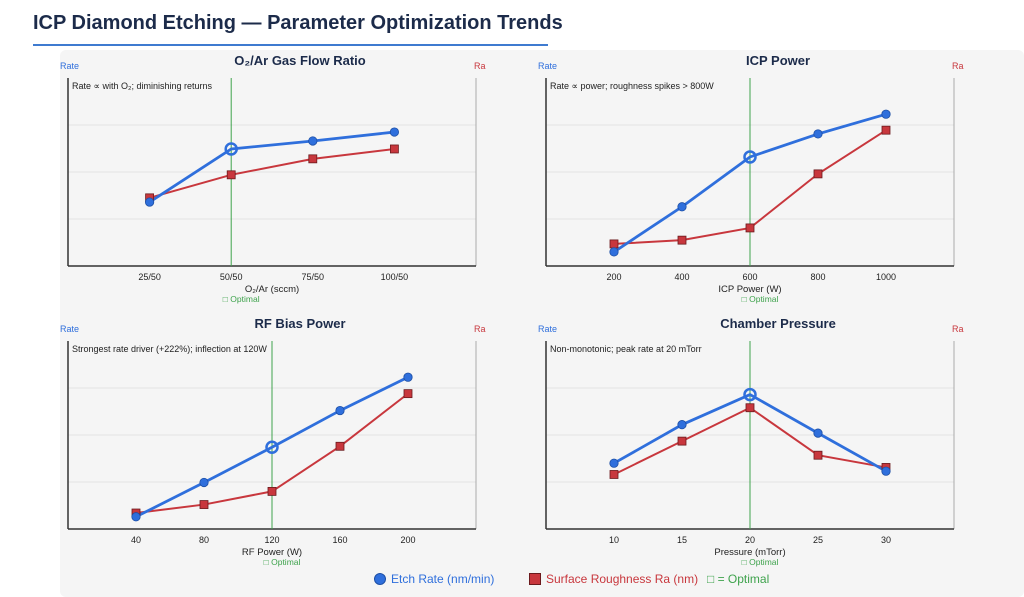 This screenshot has width=1024, height=597. Describe the element at coordinates (632, 86) in the screenshot. I see `chart-annotation: Rate ∝ power; roughness spikes > 800W` at that location.